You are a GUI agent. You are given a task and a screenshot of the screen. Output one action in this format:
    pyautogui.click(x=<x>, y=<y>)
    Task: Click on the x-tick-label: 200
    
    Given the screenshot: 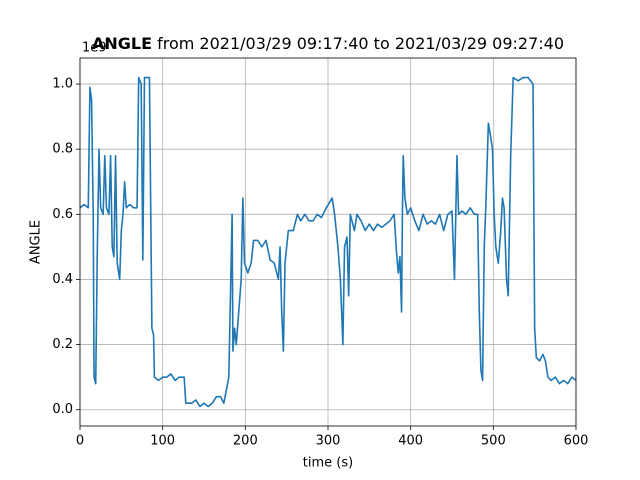 What is the action you would take?
    pyautogui.click(x=245, y=441)
    